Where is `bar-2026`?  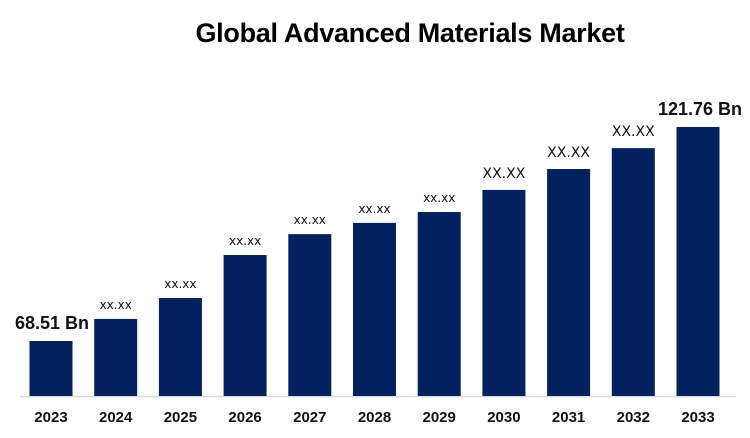 bar-2026 is located at coordinates (245, 325).